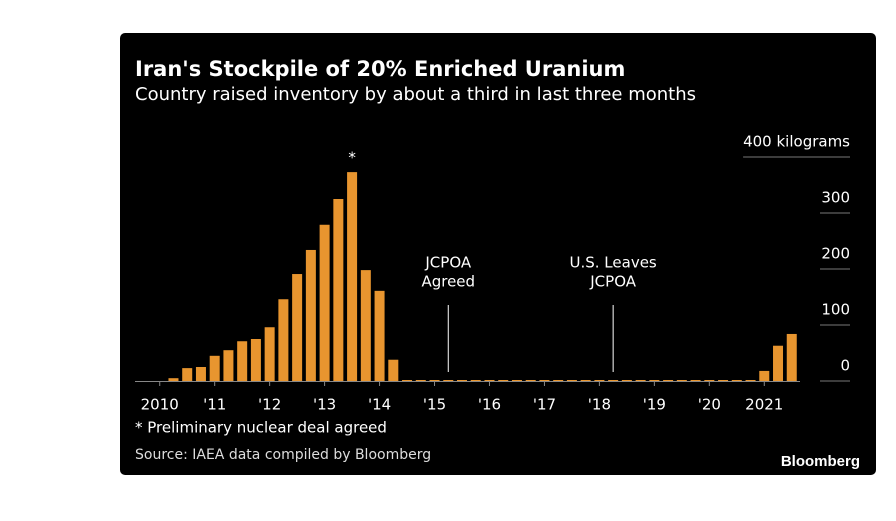 The height and width of the screenshot is (521, 896). What do you see at coordinates (544, 405) in the screenshot?
I see `x-tick-label: '17` at bounding box center [544, 405].